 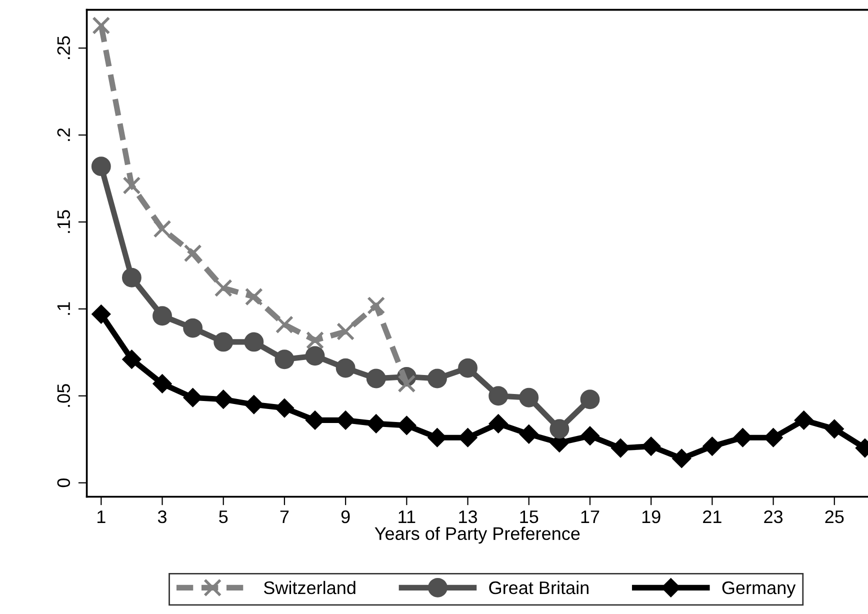 I want to click on x-tick-label: 11, so click(x=407, y=517).